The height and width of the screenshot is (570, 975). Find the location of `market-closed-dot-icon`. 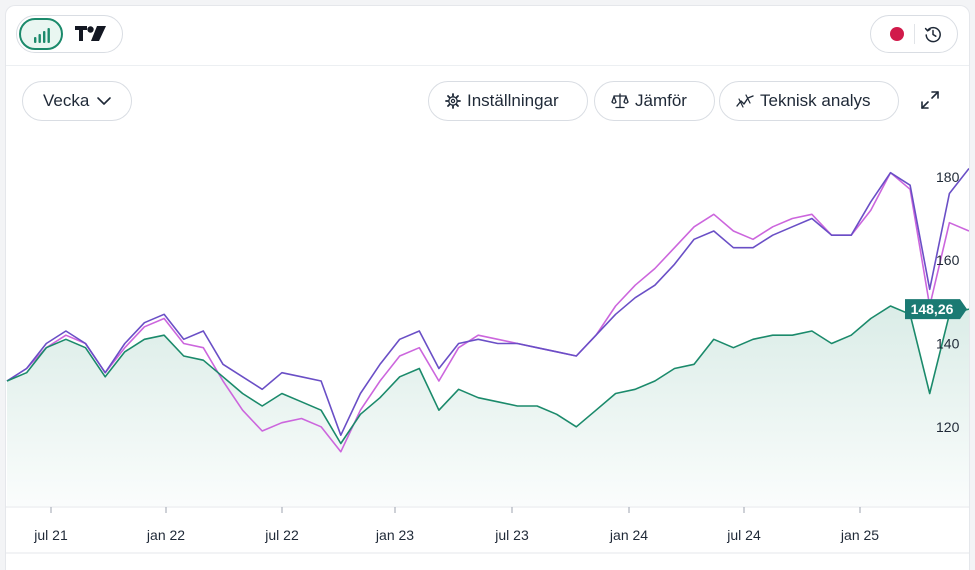

market-closed-dot-icon is located at coordinates (897, 34).